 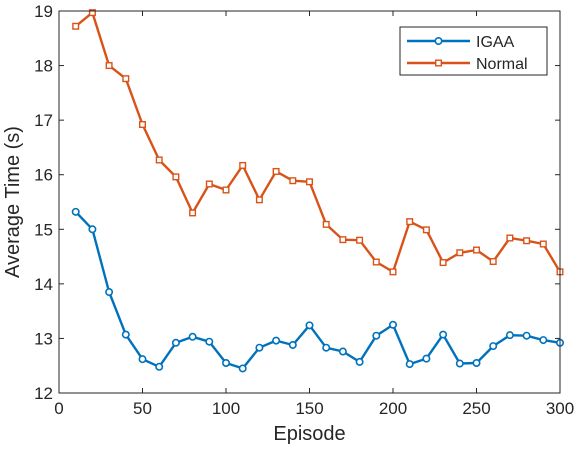 What do you see at coordinates (461, 42) in the screenshot?
I see `legend-item-igaa: IGAA` at bounding box center [461, 42].